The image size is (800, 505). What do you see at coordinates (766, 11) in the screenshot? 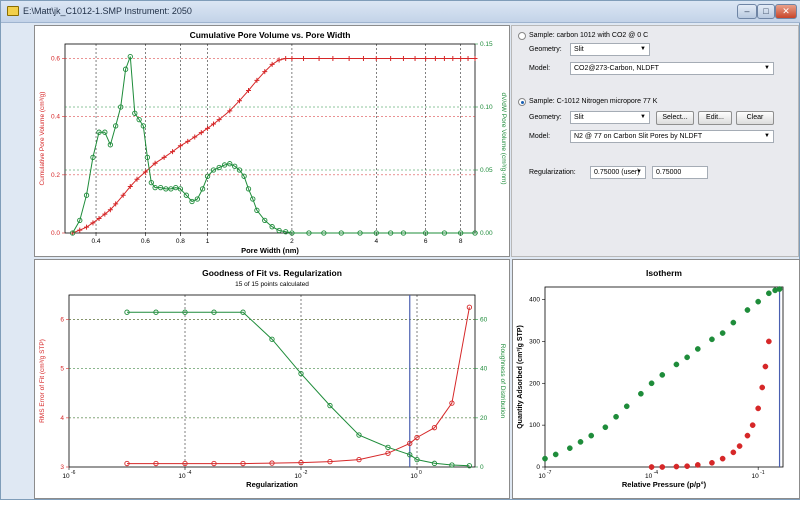
I see `maximize-button: □` at bounding box center [766, 11].